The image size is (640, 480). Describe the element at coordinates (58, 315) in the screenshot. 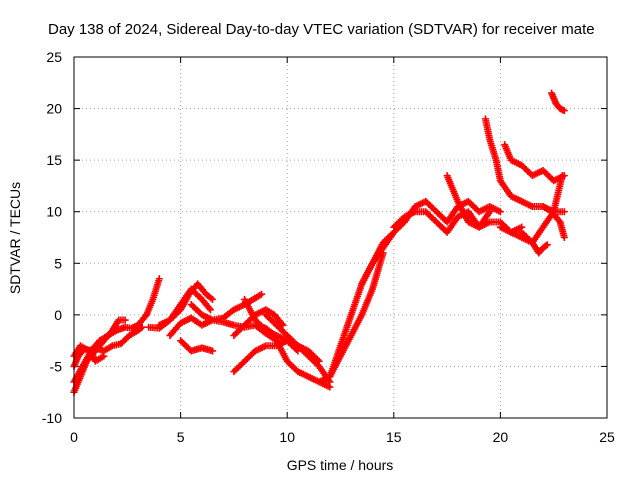

I see `y-tick-label: 0` at that location.